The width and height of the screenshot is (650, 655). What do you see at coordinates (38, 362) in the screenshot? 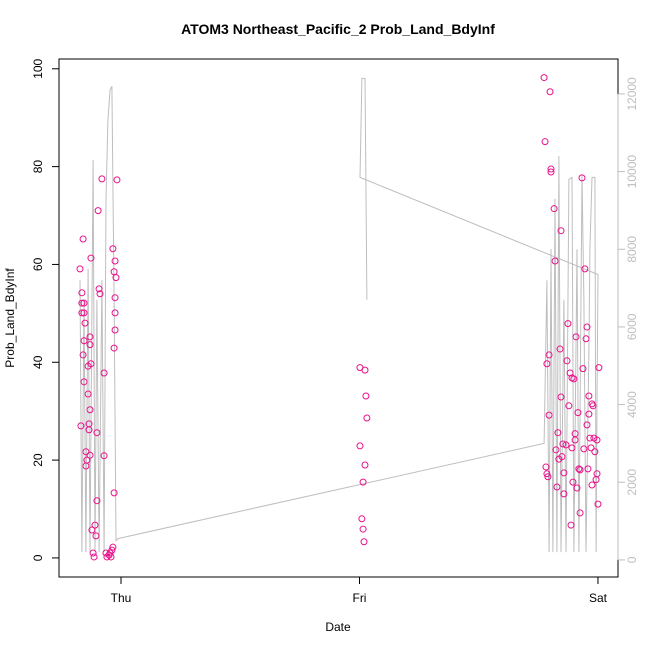
I see `y-tick-label: 40` at bounding box center [38, 362].